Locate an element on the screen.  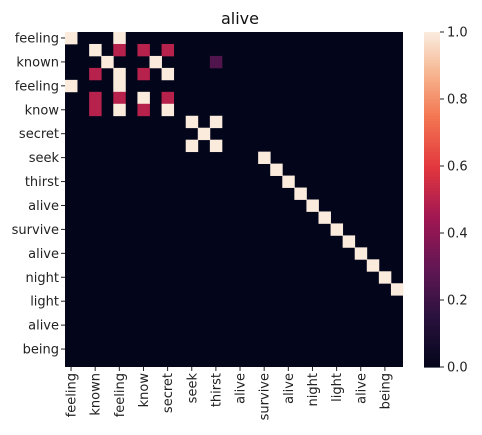
colorbar-tick-label: 1.0 is located at coordinates (457, 33).